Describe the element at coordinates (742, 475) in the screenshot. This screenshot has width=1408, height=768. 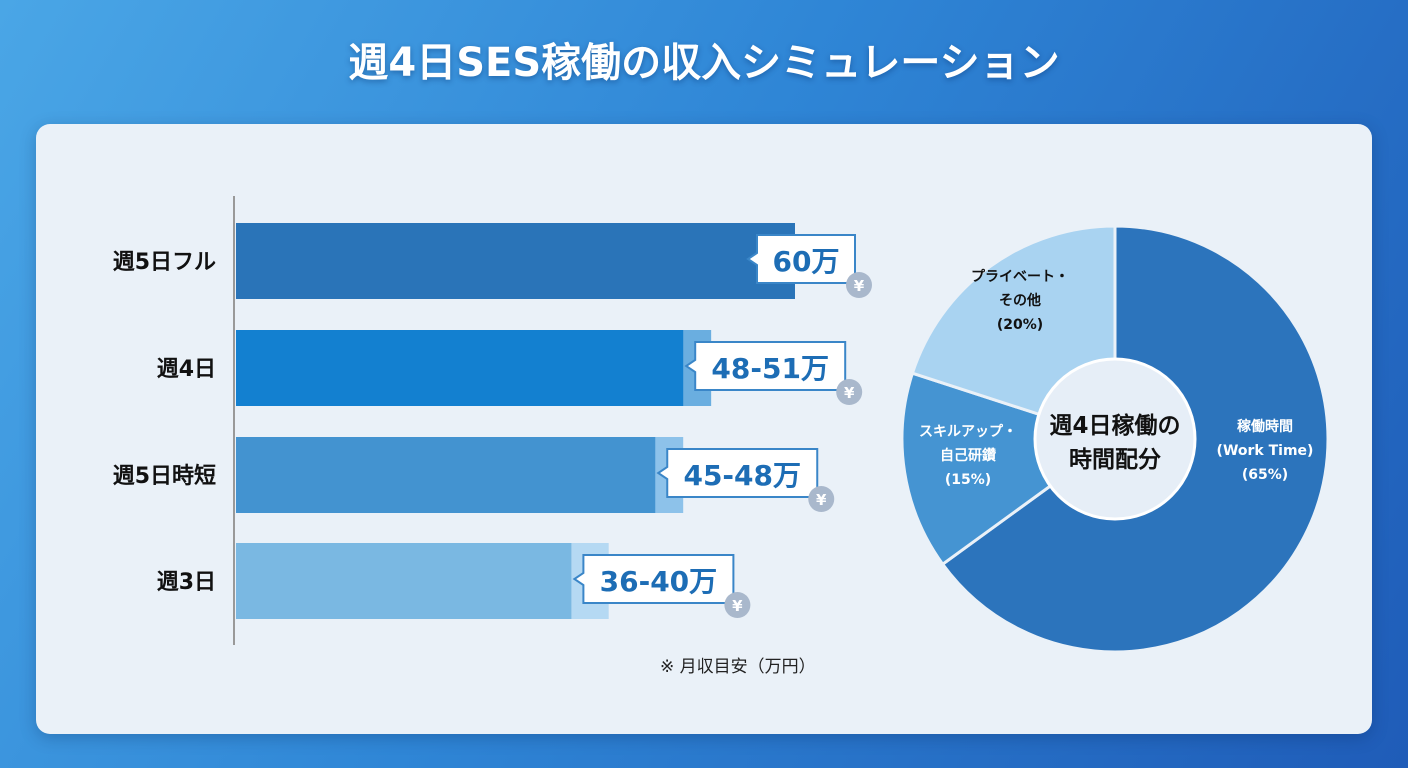
I see `data-label: 45-48万` at that location.